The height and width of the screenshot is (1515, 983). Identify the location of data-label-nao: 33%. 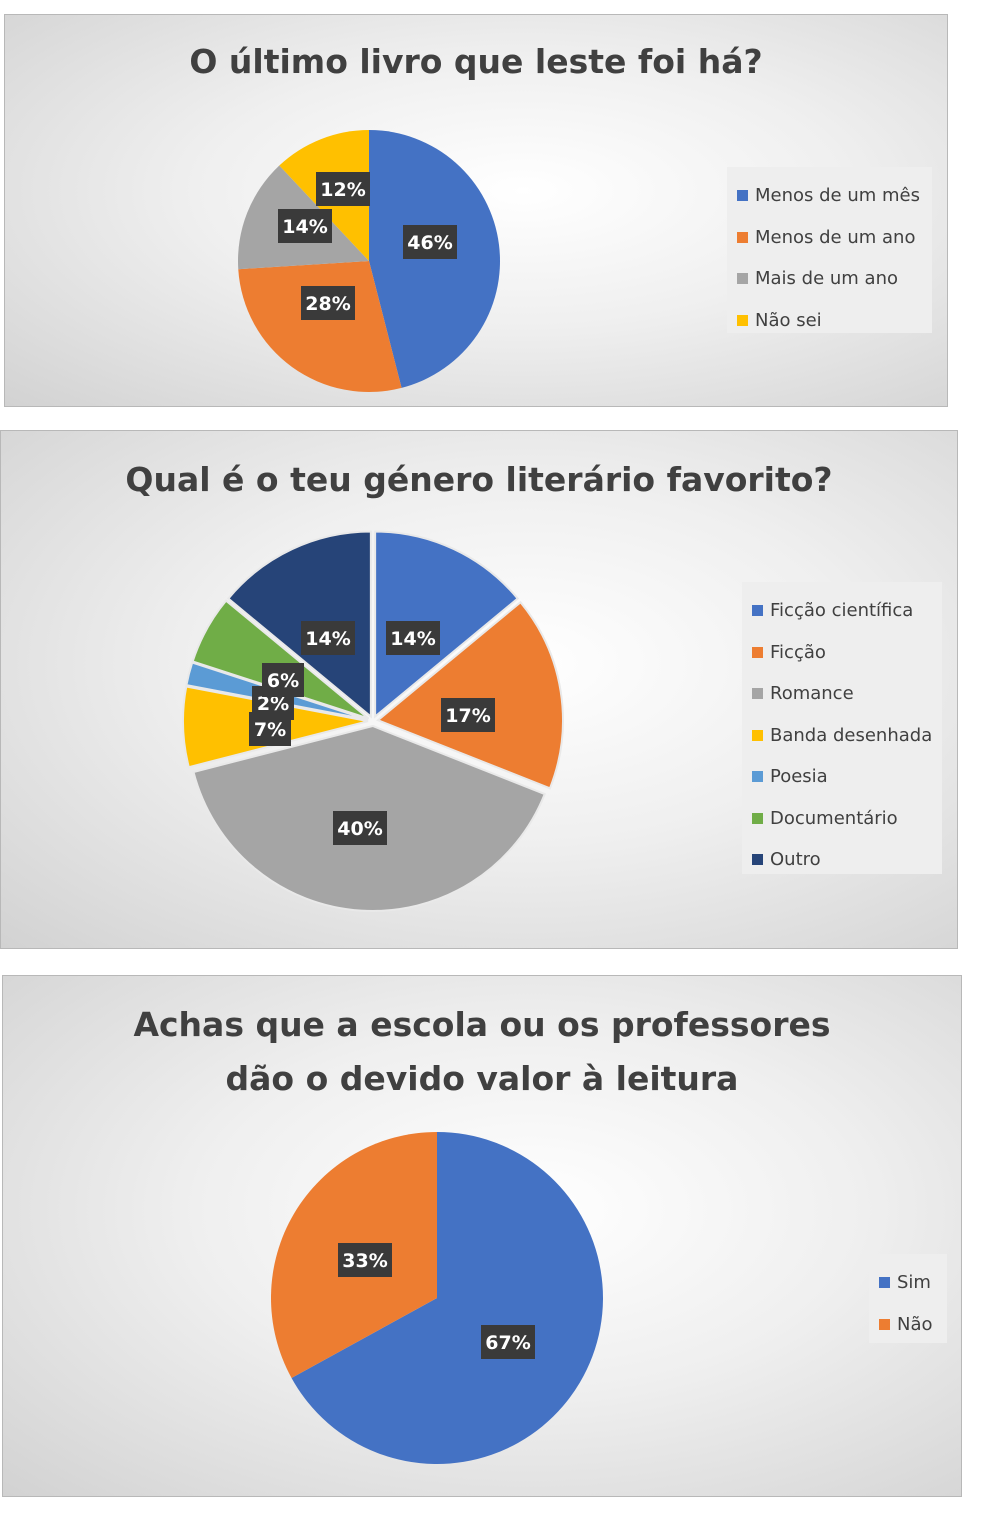
(365, 1260).